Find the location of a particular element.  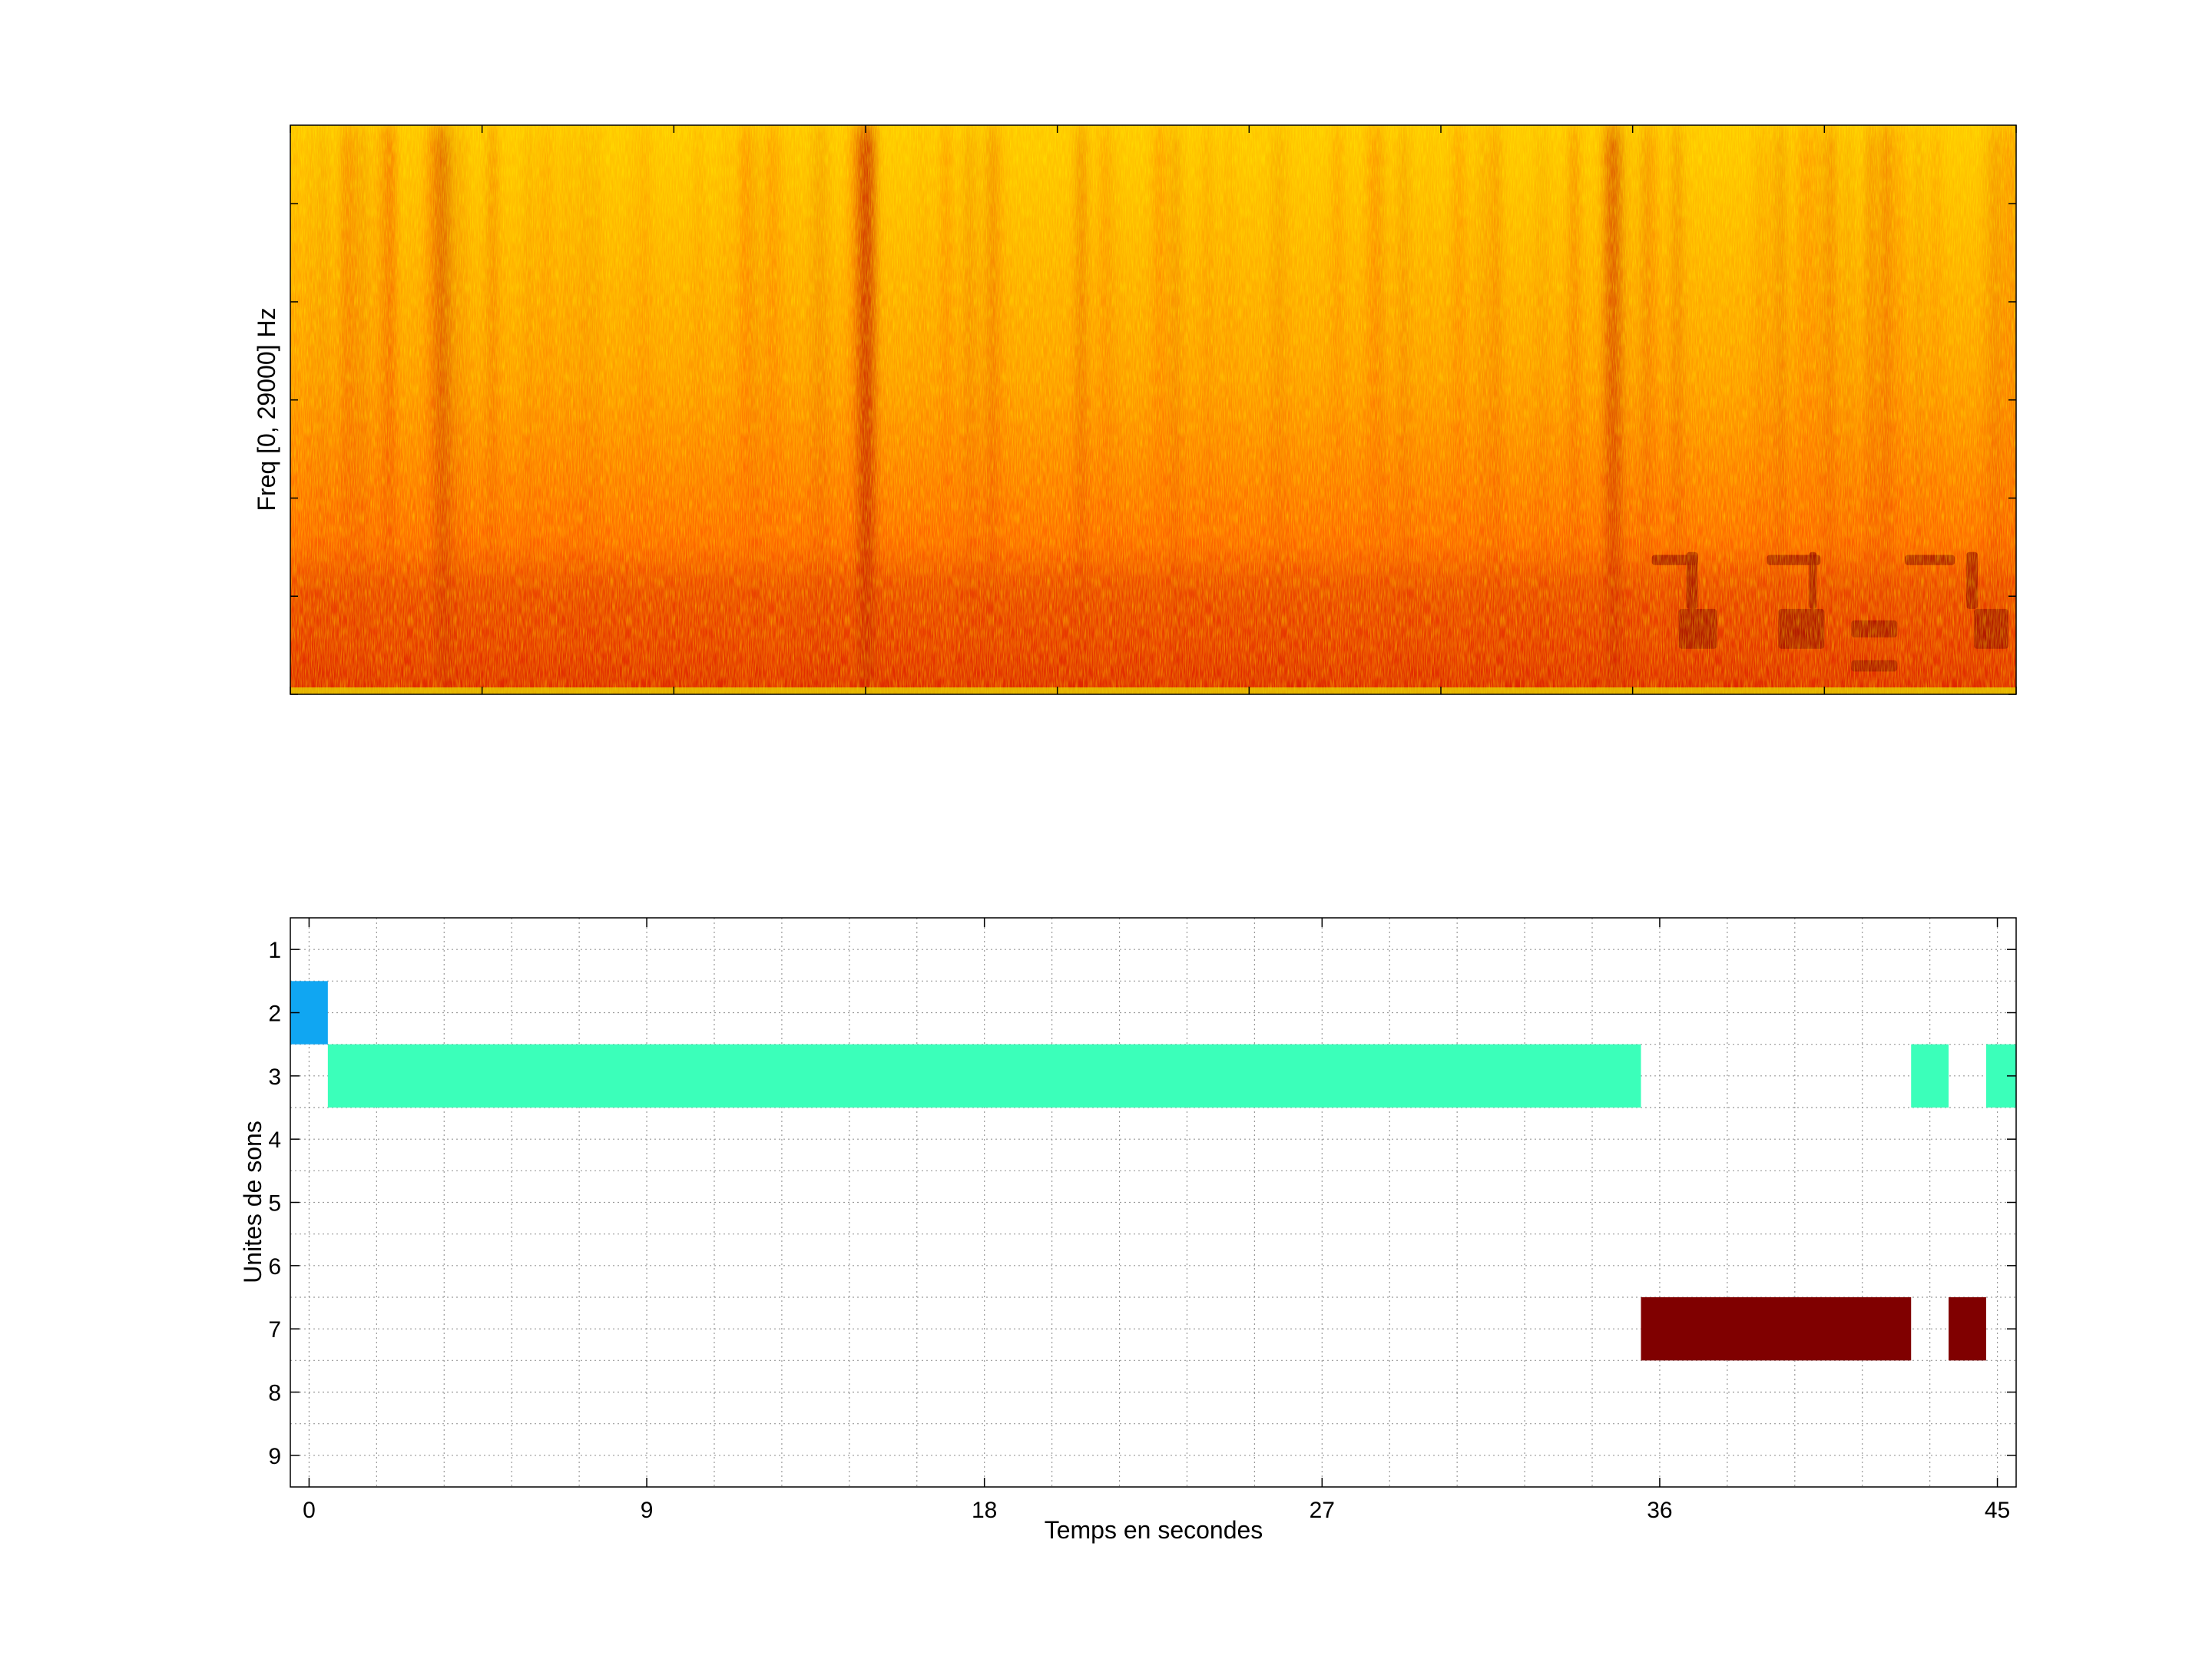

units-ytick-label: 2 is located at coordinates (275, 1015).